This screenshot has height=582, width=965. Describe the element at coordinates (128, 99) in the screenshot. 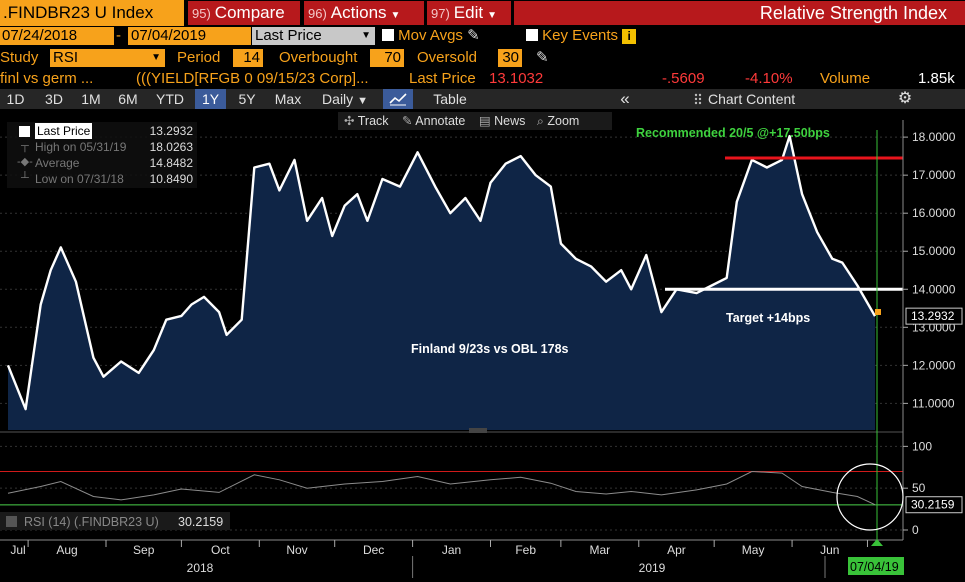

I see `period-6m: 6M` at that location.